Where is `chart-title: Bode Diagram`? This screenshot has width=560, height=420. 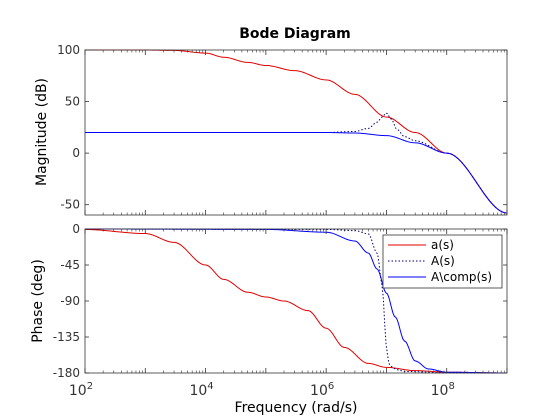 chart-title: Bode Diagram is located at coordinates (295, 34).